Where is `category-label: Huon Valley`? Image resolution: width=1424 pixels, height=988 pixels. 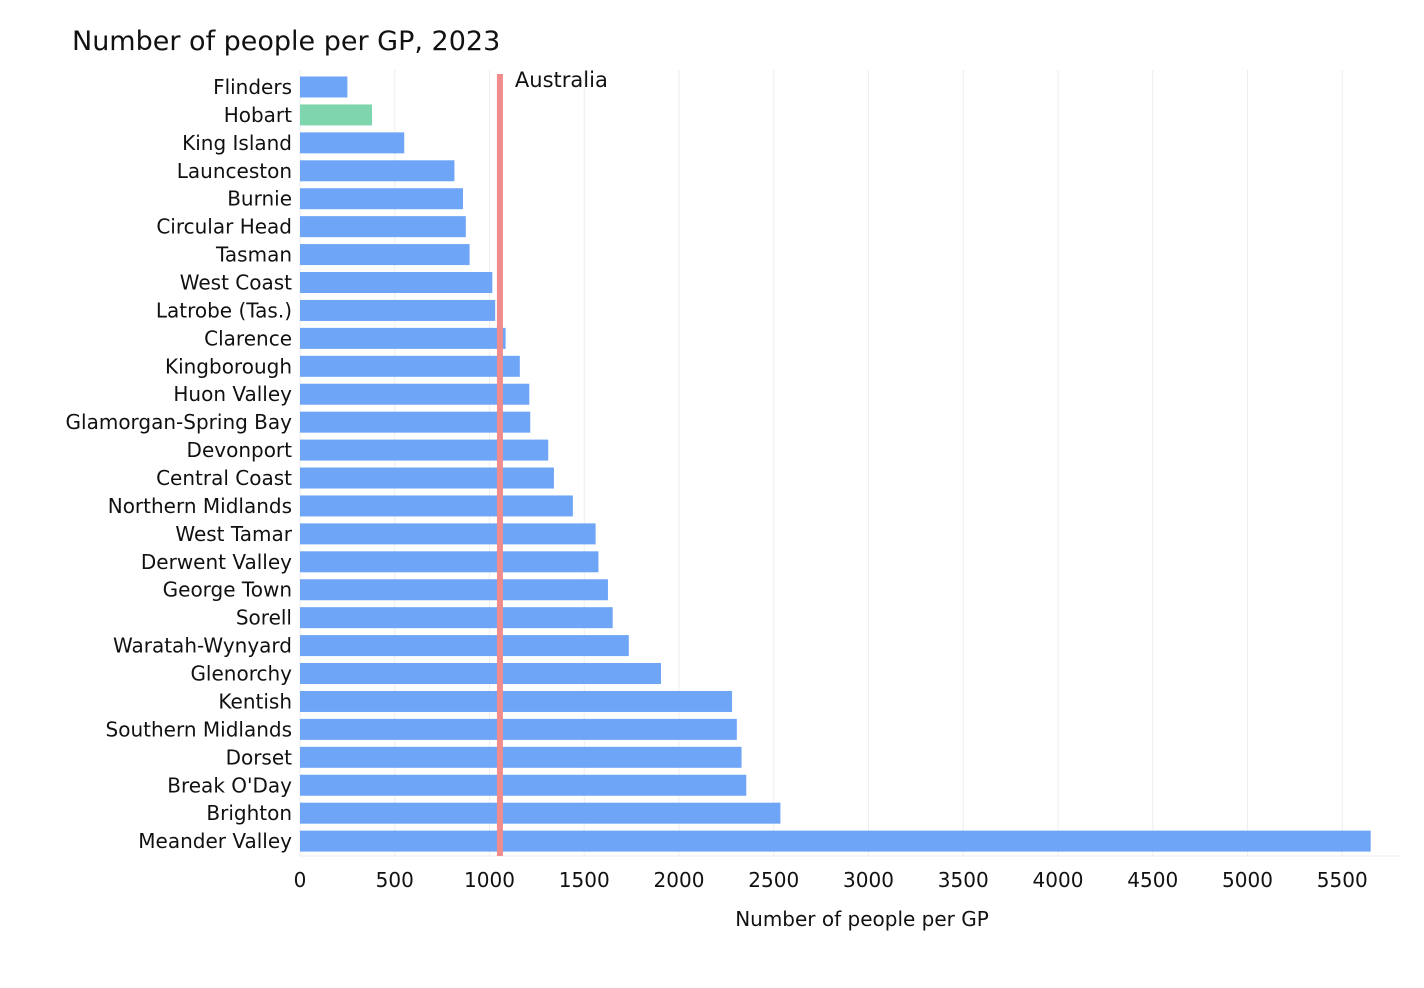
category-label: Huon Valley is located at coordinates (232, 394).